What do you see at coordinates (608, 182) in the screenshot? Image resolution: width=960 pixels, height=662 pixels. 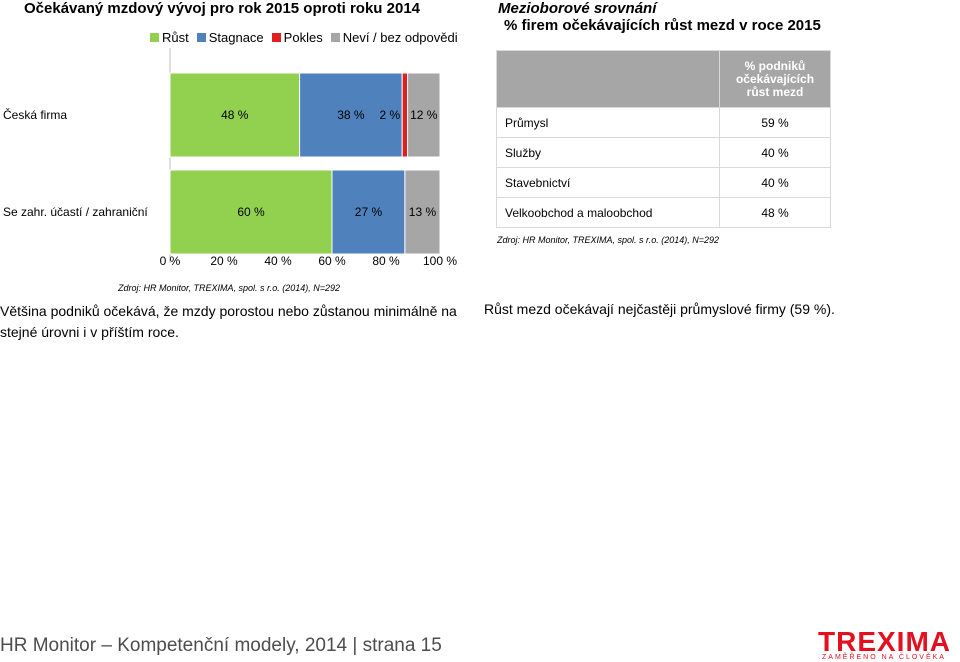 I see `sector-name: Stavebnictví` at bounding box center [608, 182].